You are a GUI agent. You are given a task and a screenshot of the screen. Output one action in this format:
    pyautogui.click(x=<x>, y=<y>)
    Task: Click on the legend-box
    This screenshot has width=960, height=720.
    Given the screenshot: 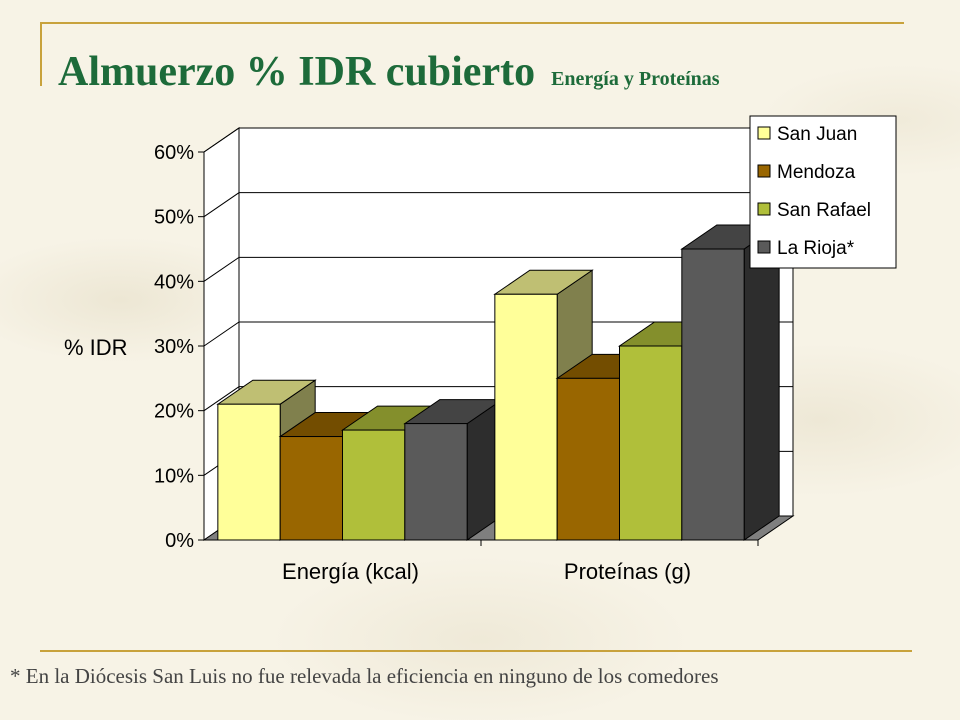 What is the action you would take?
    pyautogui.click(x=823, y=192)
    